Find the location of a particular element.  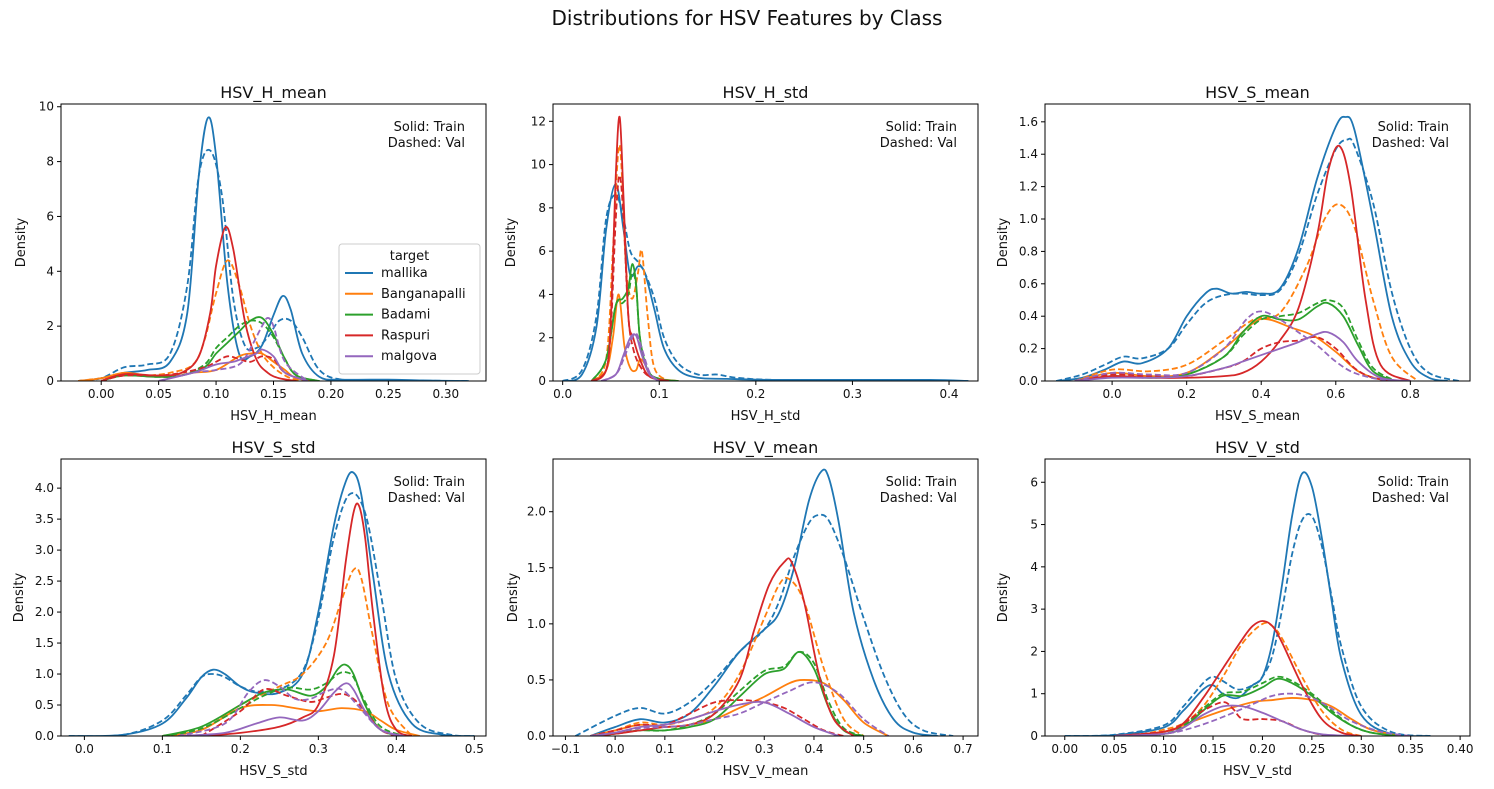

x-tick-label: 0.25 is located at coordinates (1312, 749).